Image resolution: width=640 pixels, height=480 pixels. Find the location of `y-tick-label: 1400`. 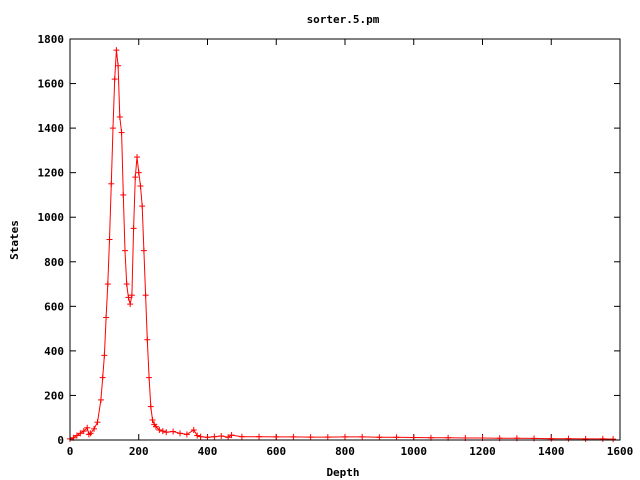

y-tick-label: 1400 is located at coordinates (51, 128).